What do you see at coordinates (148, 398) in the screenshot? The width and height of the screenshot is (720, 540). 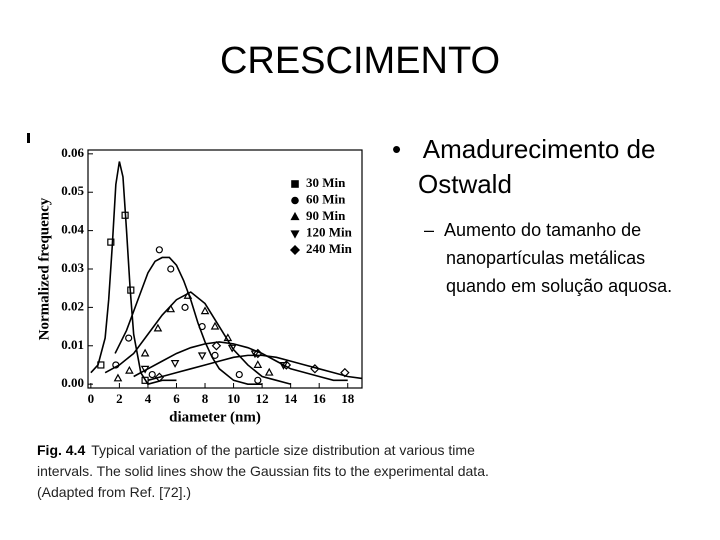 I see `x-tick-label: 4` at bounding box center [148, 398].